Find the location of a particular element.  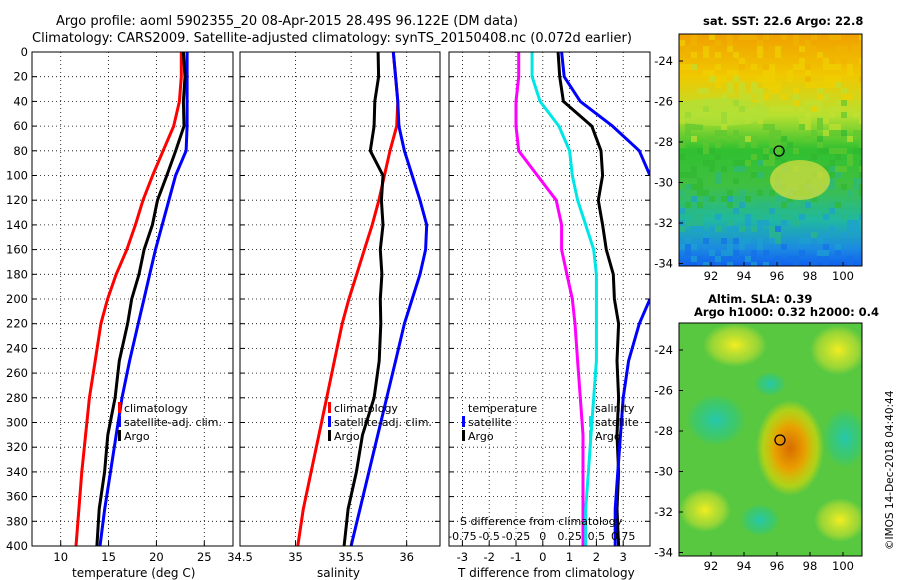

legend-swatch-satellite is located at coordinates (329, 421).